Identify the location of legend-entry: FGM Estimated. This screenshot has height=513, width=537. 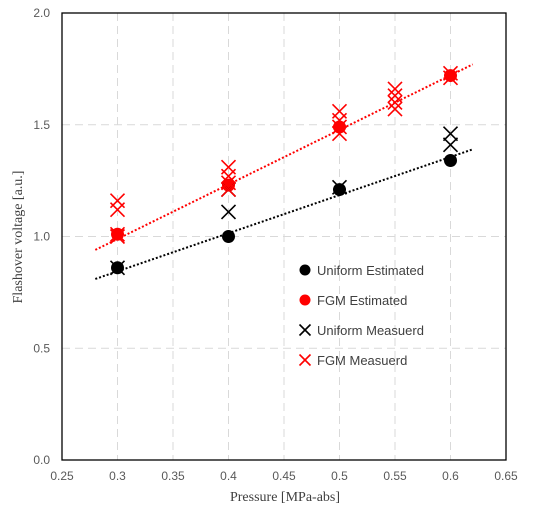
(353, 300).